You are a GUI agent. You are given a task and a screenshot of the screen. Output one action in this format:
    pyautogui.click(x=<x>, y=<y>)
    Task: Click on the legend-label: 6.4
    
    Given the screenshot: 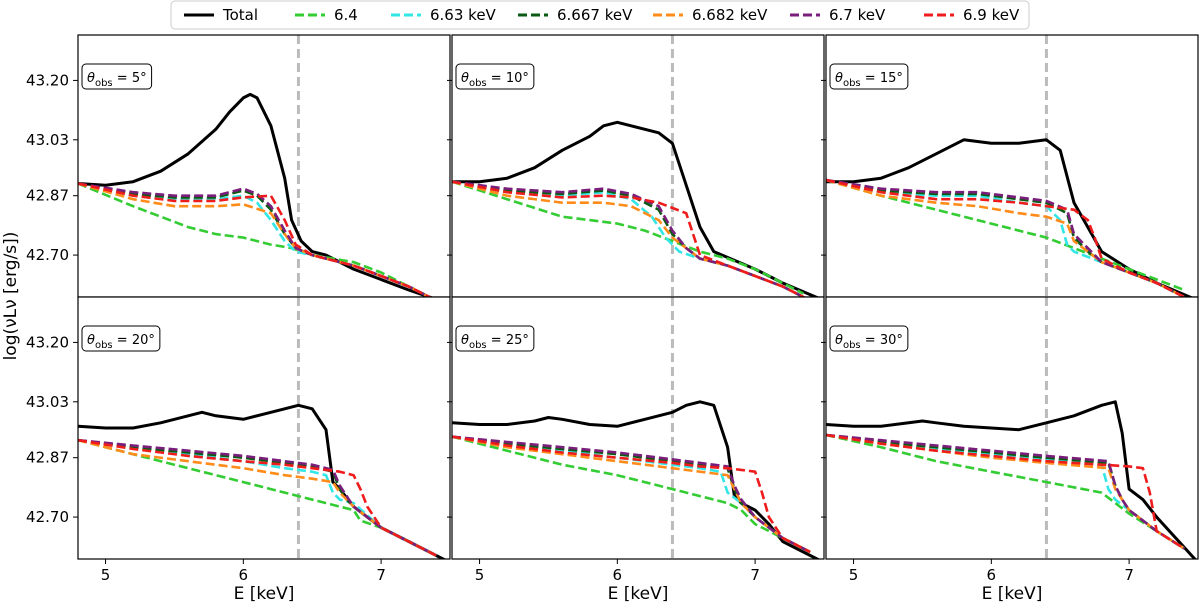 What is the action you would take?
    pyautogui.click(x=346, y=15)
    